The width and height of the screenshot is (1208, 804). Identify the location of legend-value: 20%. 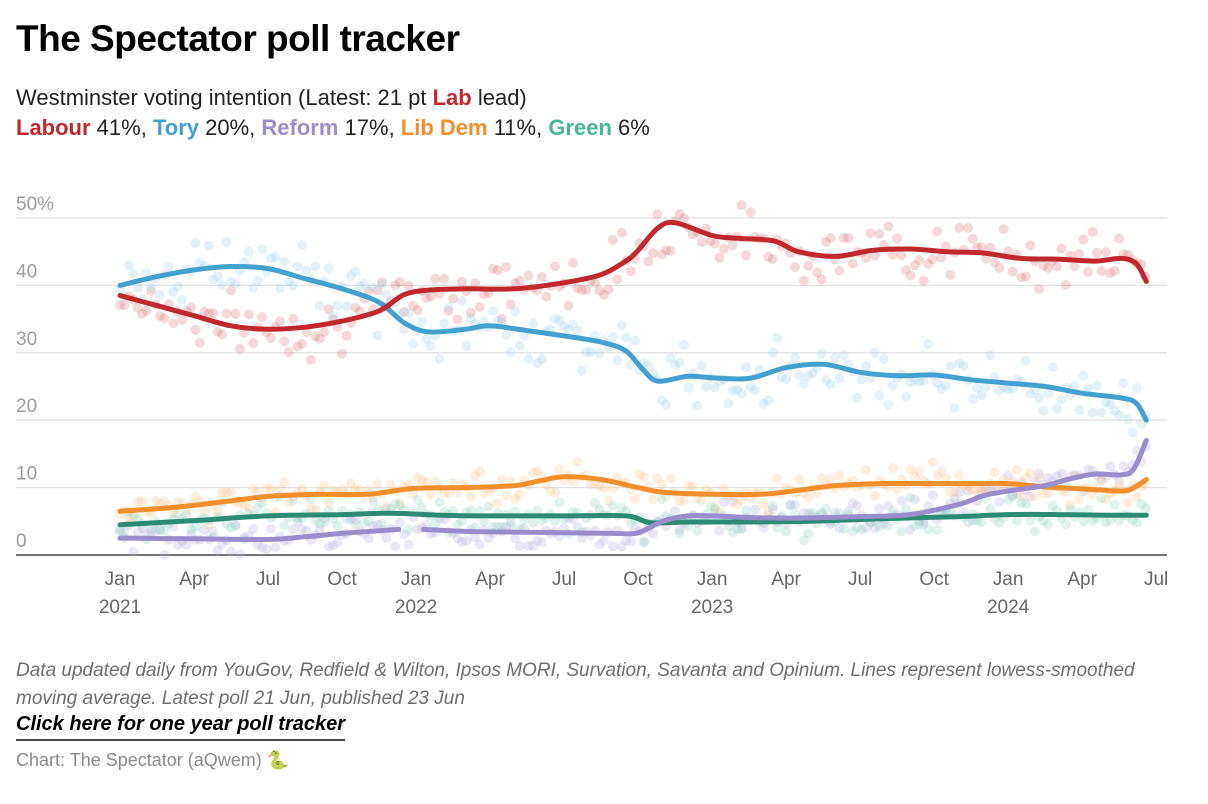
(224, 127).